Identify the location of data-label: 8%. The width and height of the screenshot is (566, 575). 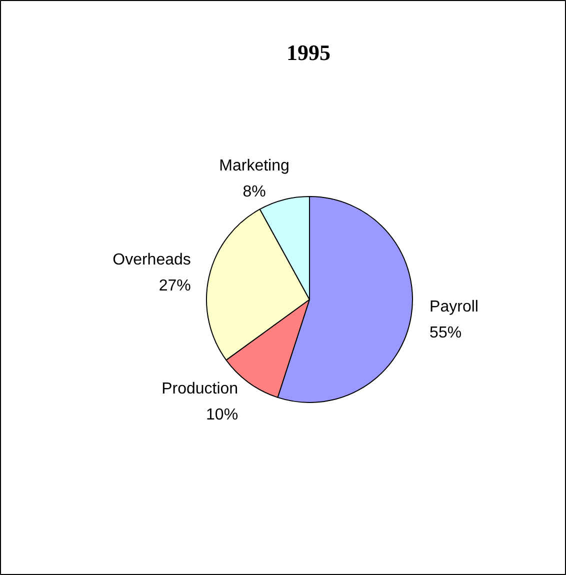
(254, 191).